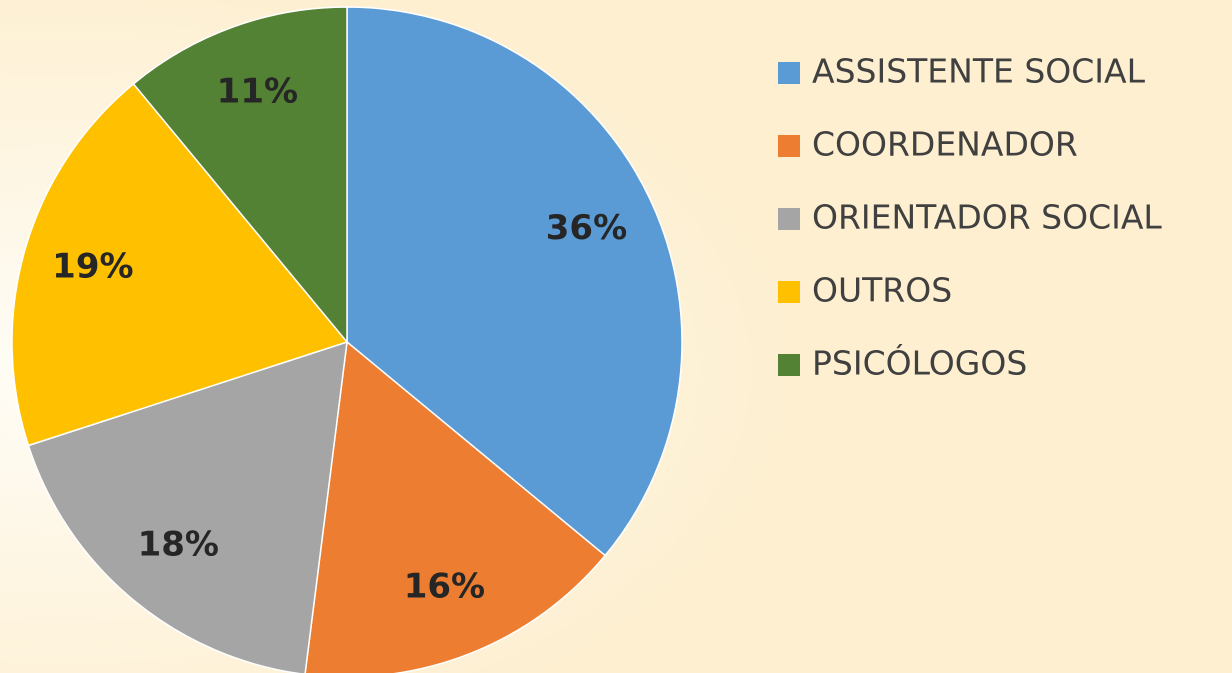  What do you see at coordinates (586, 228) in the screenshot?
I see `data-label: 36%` at bounding box center [586, 228].